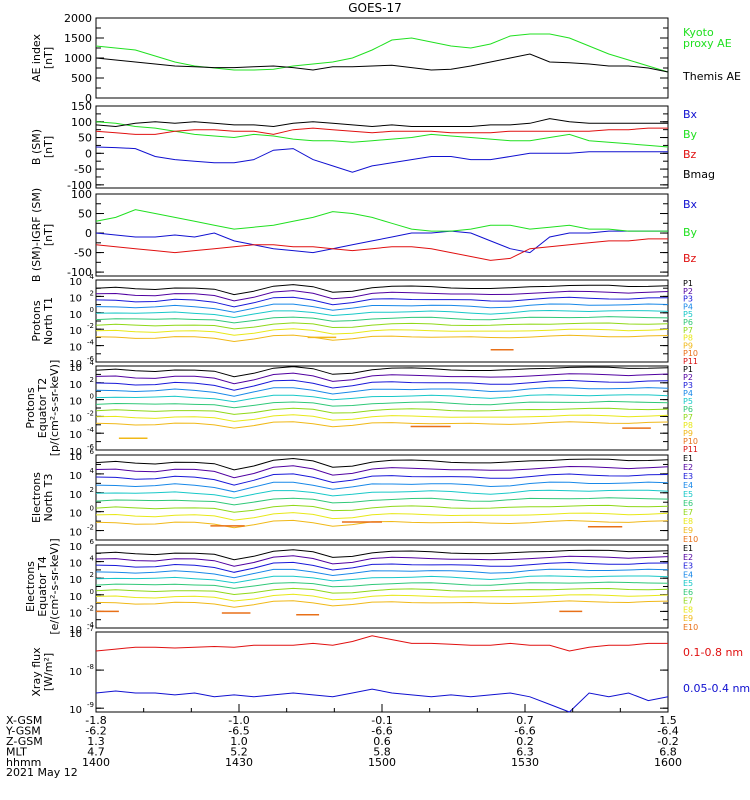 This screenshot has width=750, height=800. Describe the element at coordinates (525, 720) in the screenshot. I see `x-tick-label: 0.7` at that location.